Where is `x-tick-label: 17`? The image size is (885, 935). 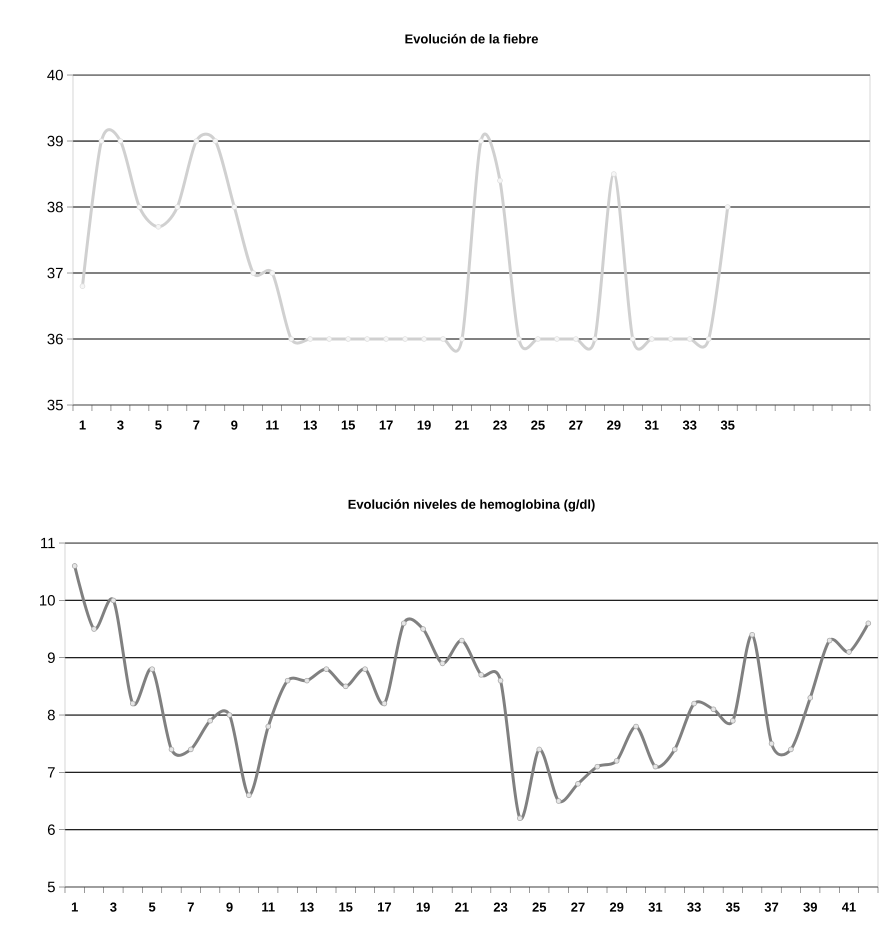
x-tick-label: 17 is located at coordinates (385, 907).